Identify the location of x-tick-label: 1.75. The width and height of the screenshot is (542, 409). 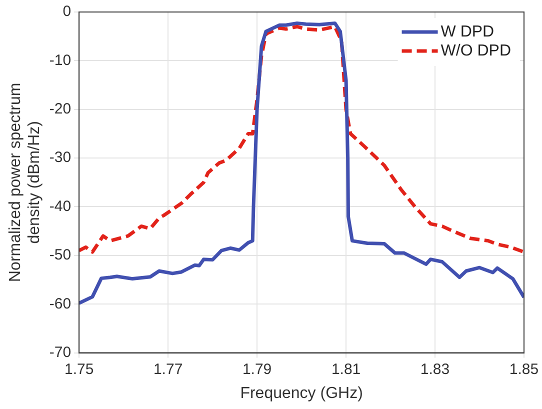
(79, 369).